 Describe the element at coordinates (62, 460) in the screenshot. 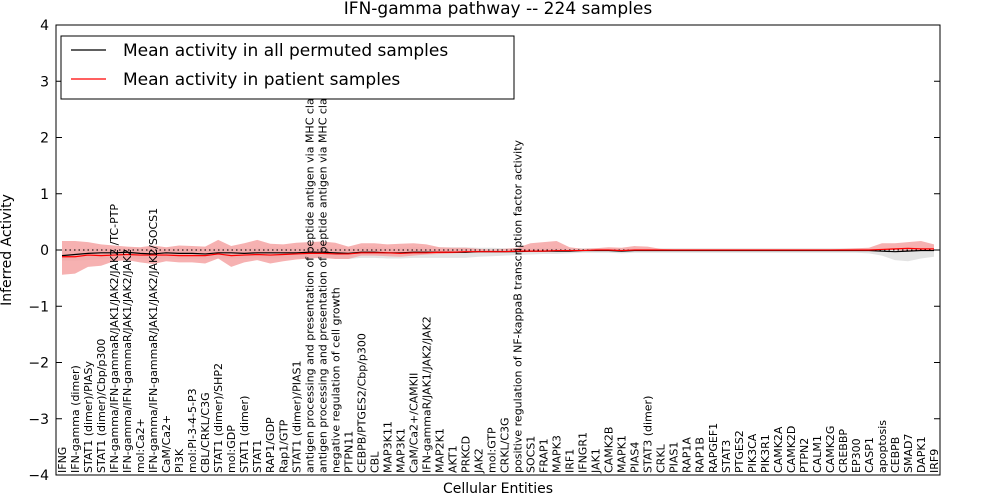

I see `entity-label: IFNG` at that location.